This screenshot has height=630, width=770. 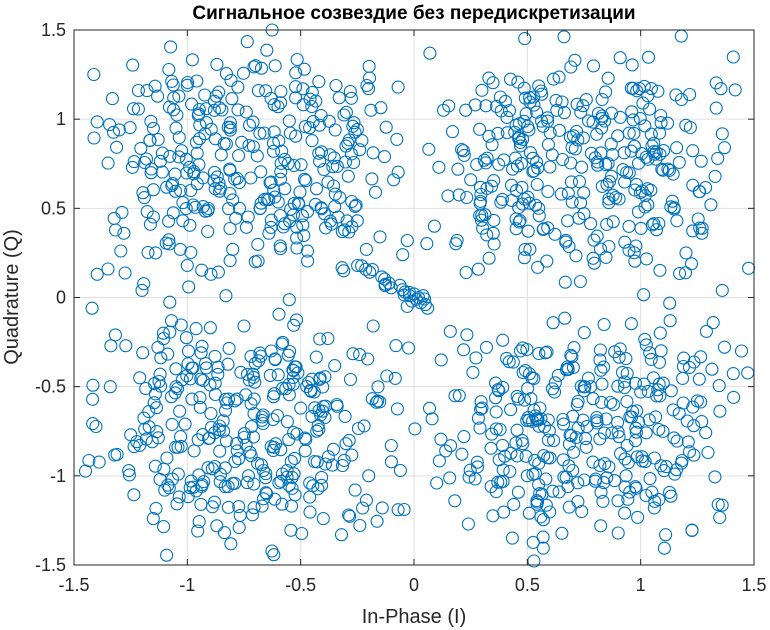 I want to click on y-tick-label: -1.5, so click(x=50, y=565).